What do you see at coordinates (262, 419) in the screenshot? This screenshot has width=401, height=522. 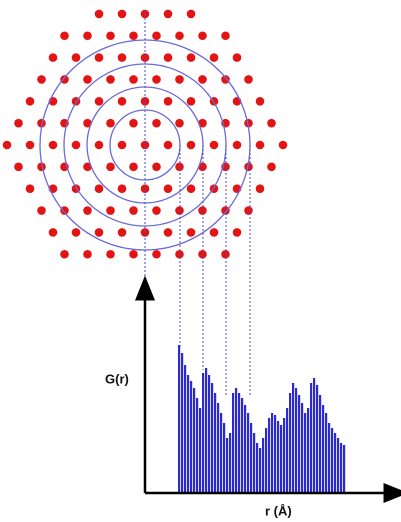 I see `histogram` at bounding box center [262, 419].